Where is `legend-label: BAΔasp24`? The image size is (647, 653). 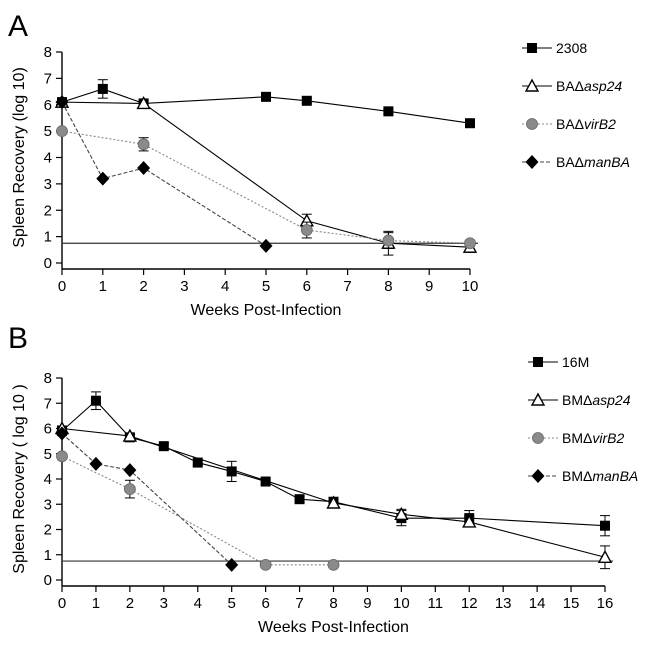 legend-label: BAΔasp24 is located at coordinates (589, 86).